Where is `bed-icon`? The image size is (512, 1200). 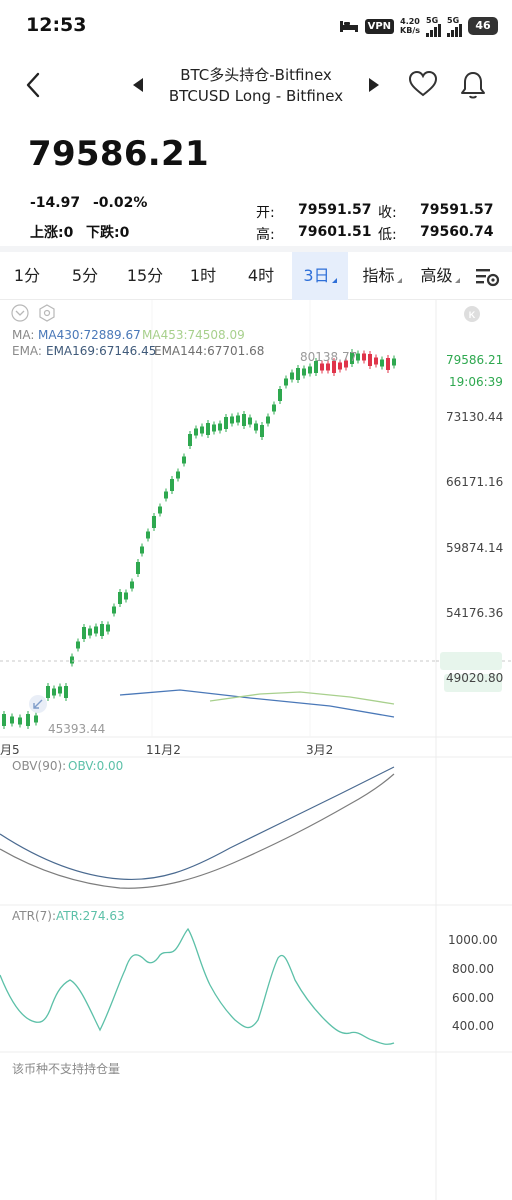 bed-icon is located at coordinates (348, 26).